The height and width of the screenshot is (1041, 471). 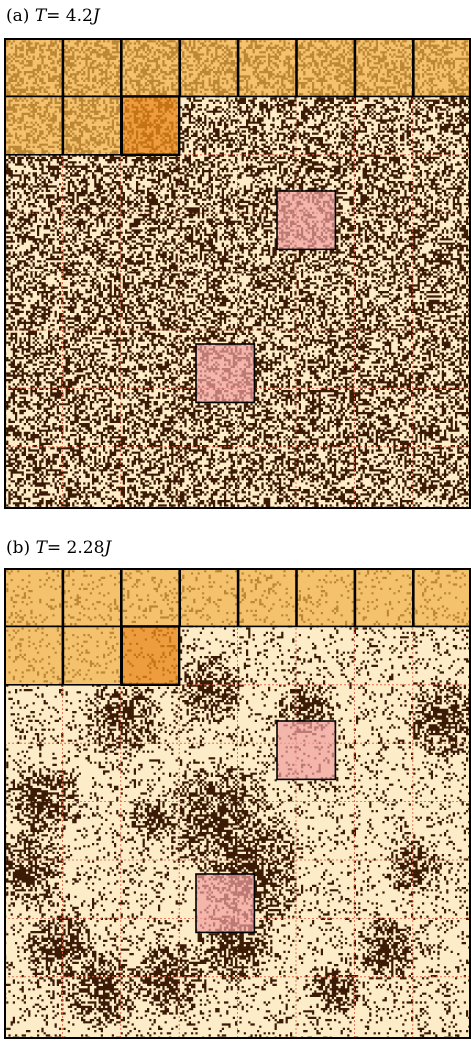 What do you see at coordinates (18, 16) in the screenshot?
I see `panel-a-tag: (a)` at bounding box center [18, 16].